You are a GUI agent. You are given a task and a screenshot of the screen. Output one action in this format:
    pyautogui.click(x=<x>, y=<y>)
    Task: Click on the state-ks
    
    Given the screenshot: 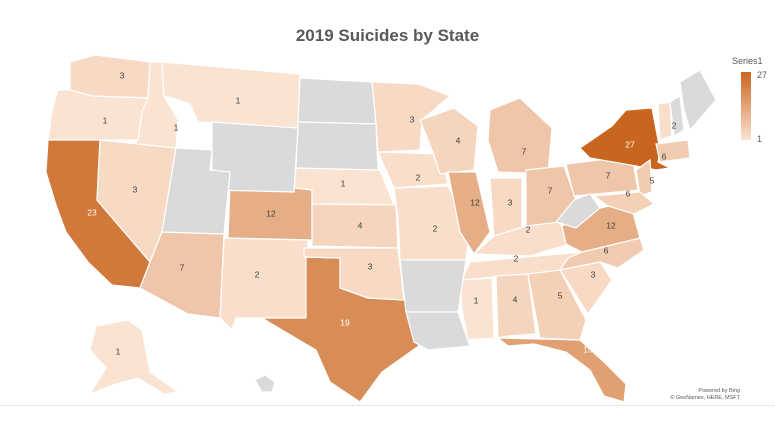 What is the action you would take?
    pyautogui.click(x=355, y=226)
    